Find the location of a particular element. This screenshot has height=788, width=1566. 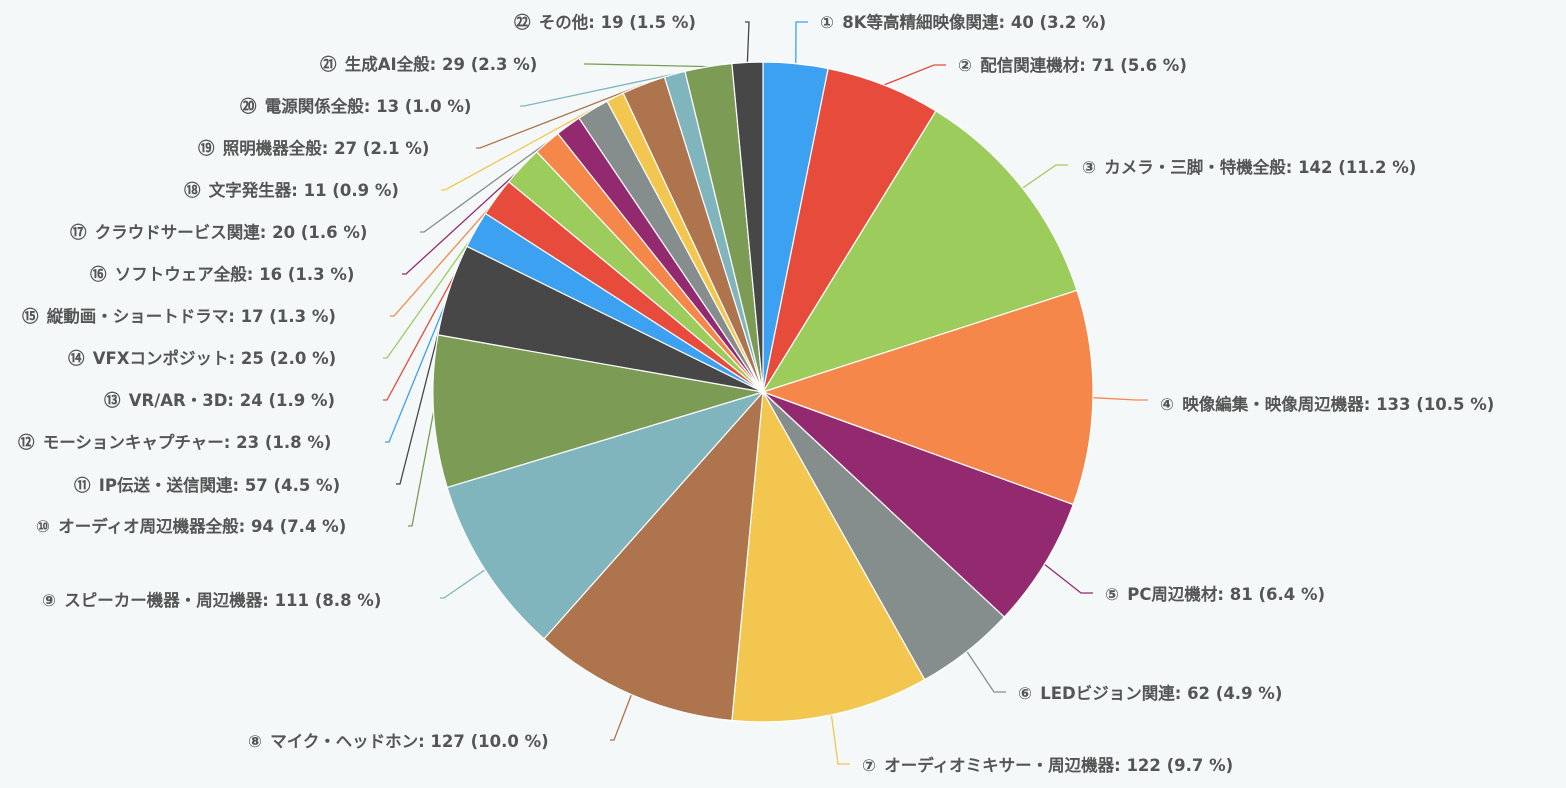

slice-name: 映像編集・映像周辺機器: is located at coordinates (1279, 404).